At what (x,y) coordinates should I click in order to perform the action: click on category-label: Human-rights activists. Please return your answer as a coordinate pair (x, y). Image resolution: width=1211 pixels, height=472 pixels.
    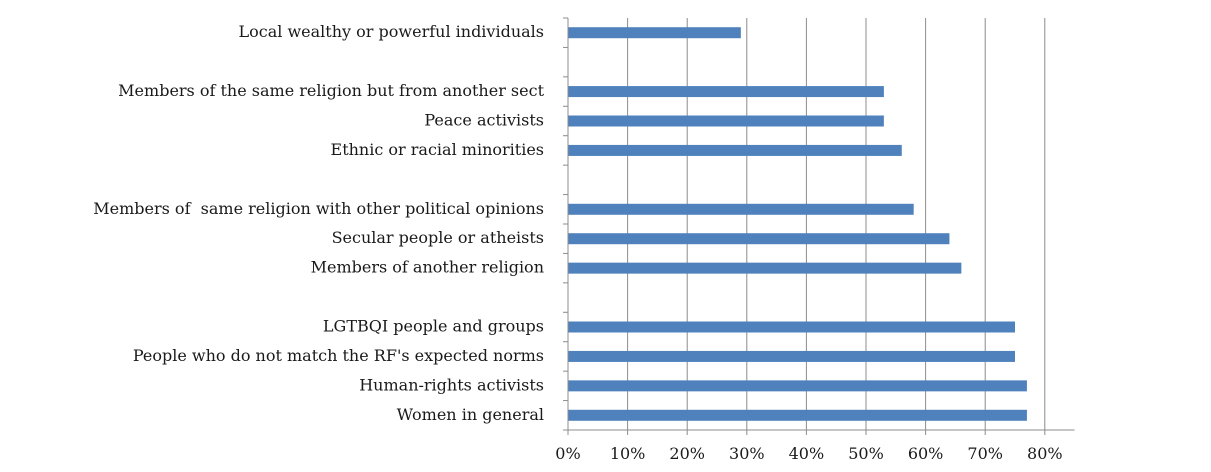
    Looking at the image, I should click on (451, 384).